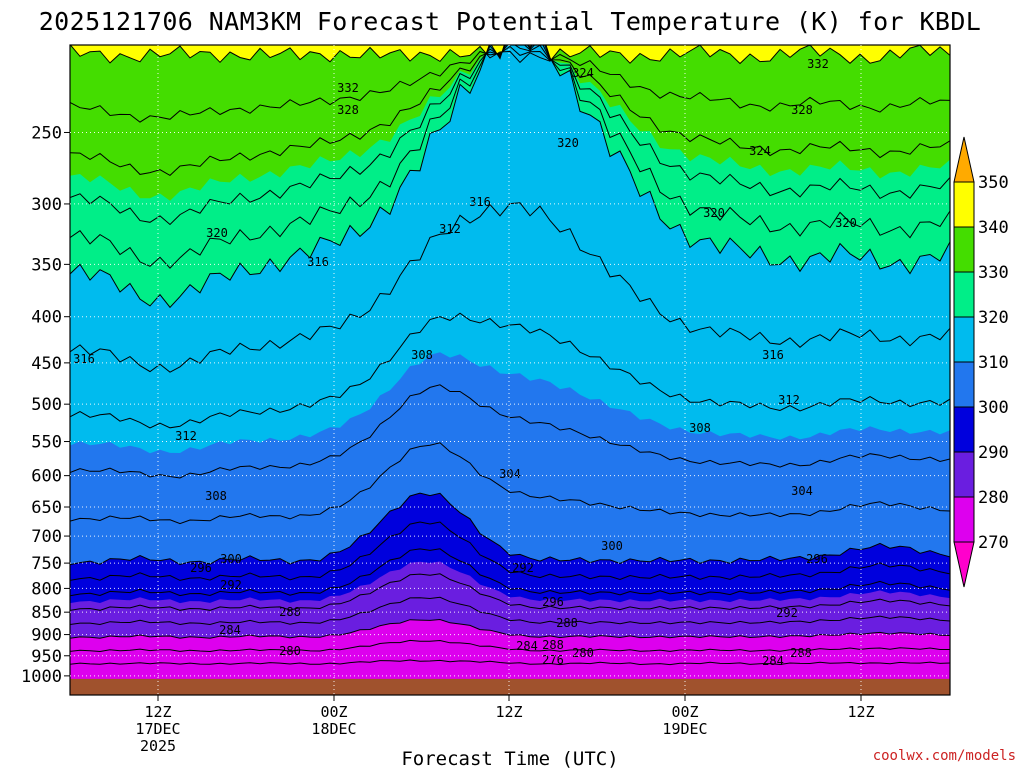 This screenshot has width=1024, height=768. What do you see at coordinates (46, 364) in the screenshot?
I see `y-tick-label: 450` at bounding box center [46, 364].